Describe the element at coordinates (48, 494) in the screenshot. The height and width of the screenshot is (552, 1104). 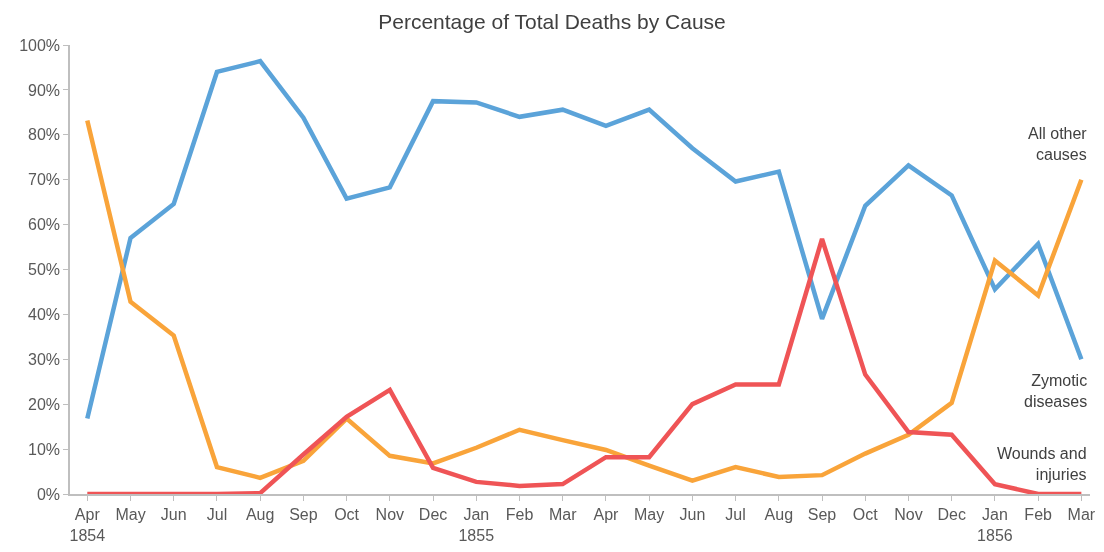
I see `y-tick-label: 0%` at that location.